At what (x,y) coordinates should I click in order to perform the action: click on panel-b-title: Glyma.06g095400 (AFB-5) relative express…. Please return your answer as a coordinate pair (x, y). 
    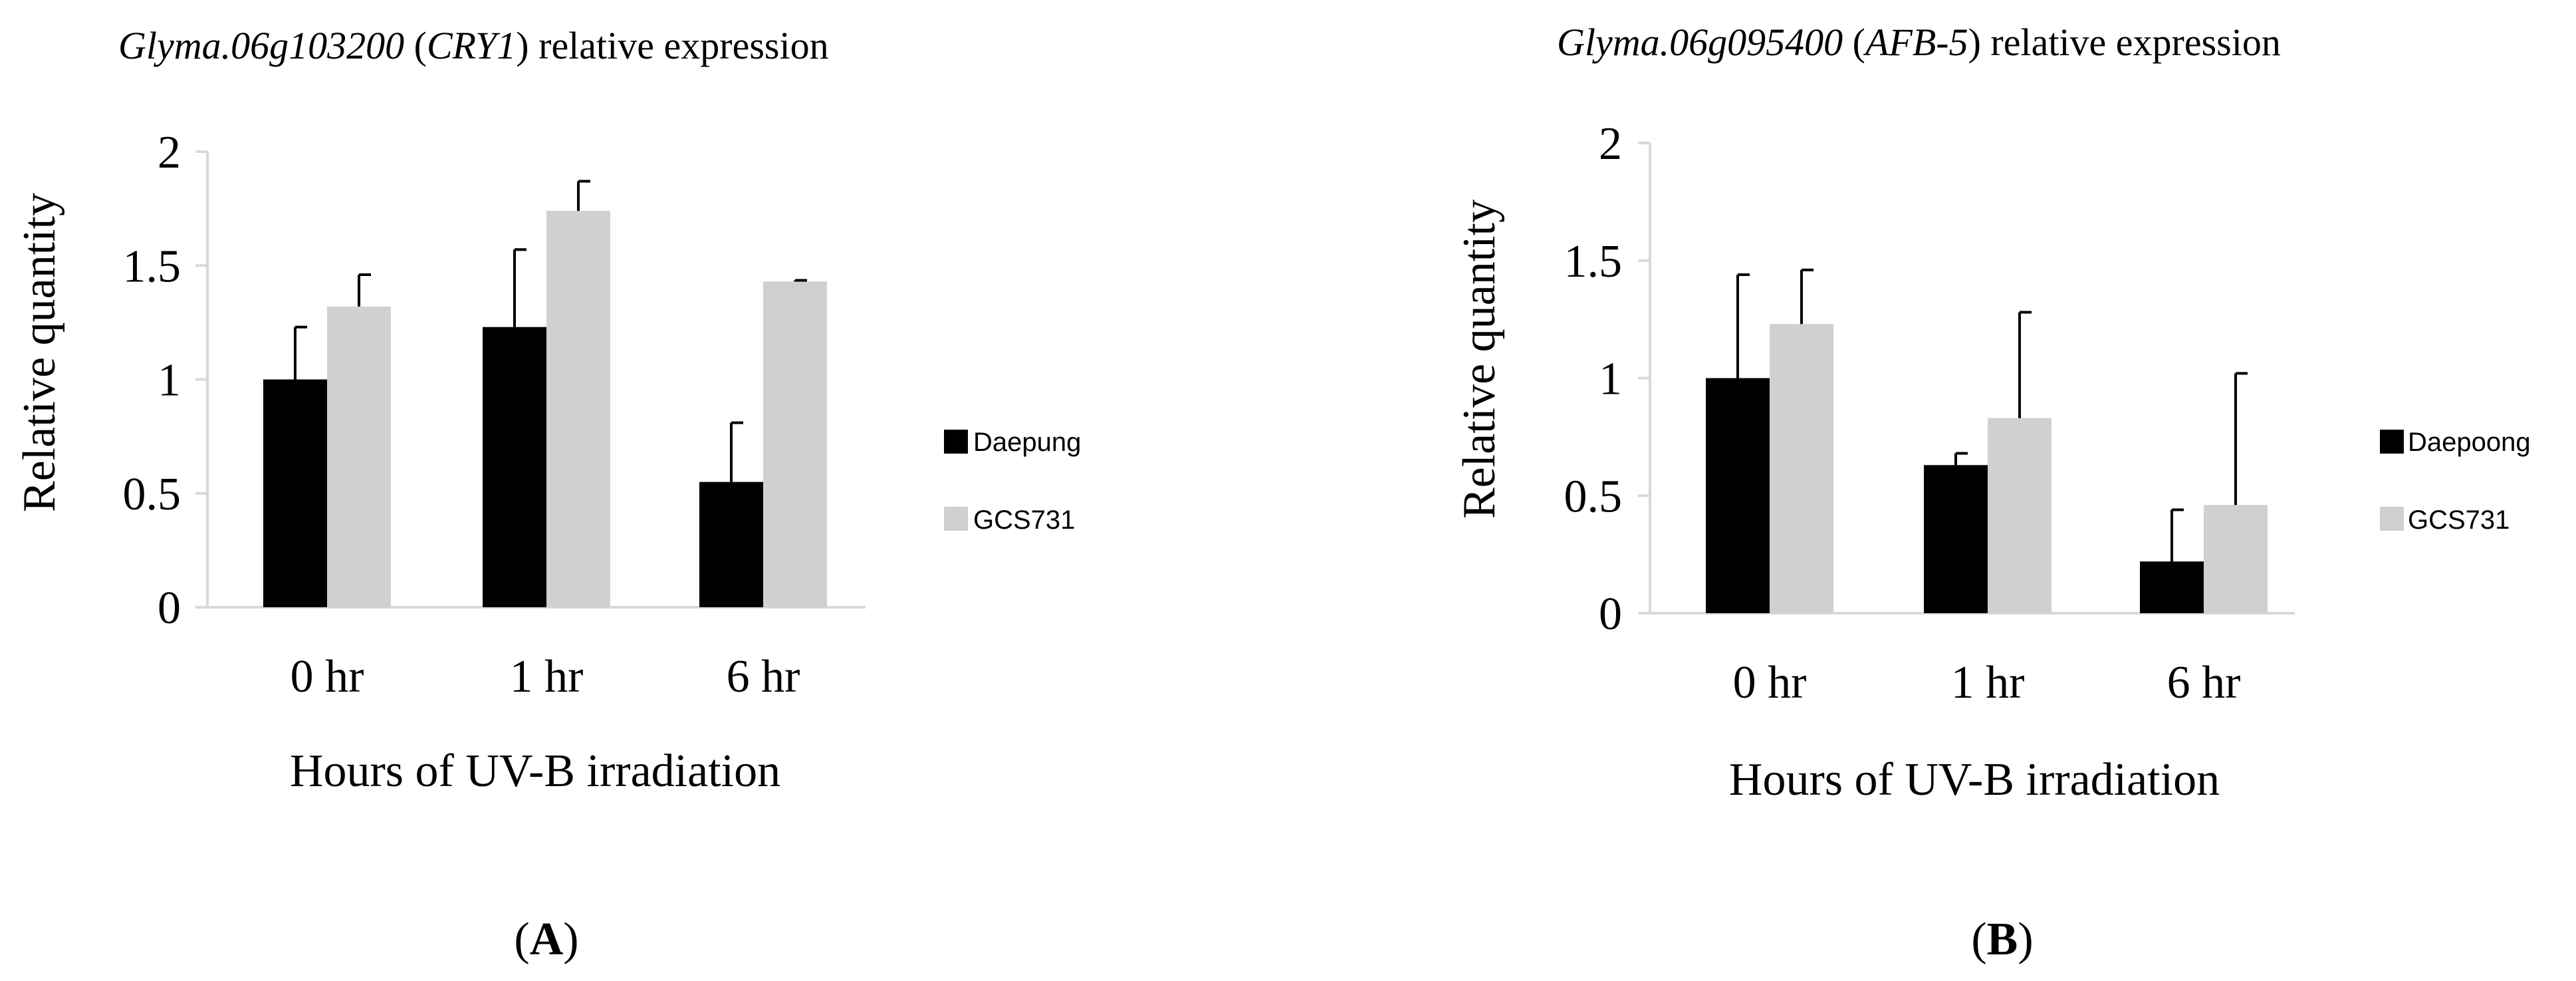
    Looking at the image, I should click on (1919, 42).